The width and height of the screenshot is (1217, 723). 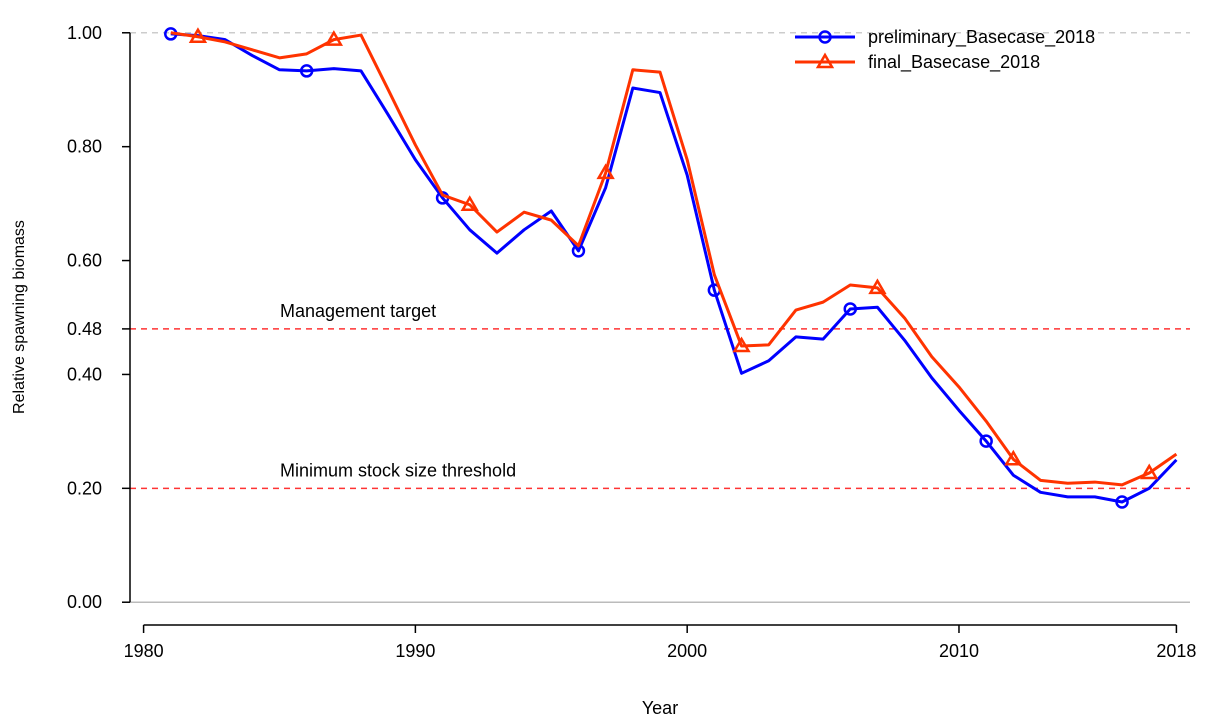 What do you see at coordinates (84, 602) in the screenshot?
I see `y-tick-label: 0.00` at bounding box center [84, 602].